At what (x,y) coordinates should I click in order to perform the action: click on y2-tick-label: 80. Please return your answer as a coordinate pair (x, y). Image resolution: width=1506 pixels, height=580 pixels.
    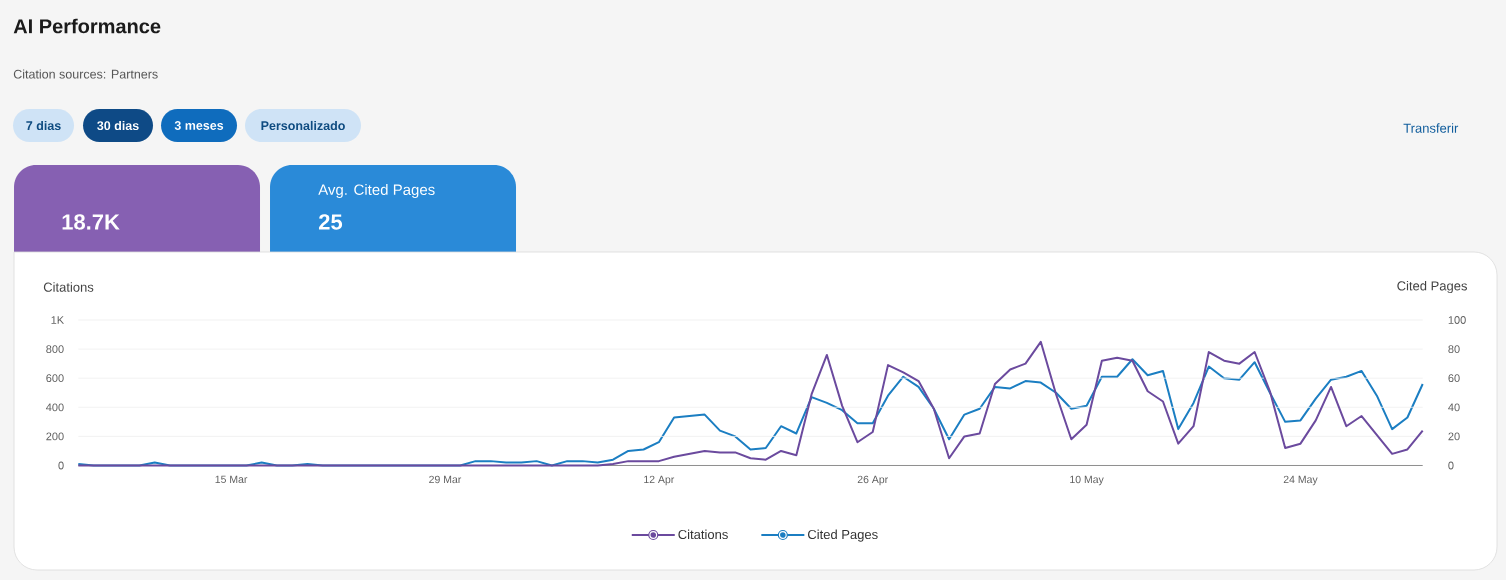
    Looking at the image, I should click on (1454, 349).